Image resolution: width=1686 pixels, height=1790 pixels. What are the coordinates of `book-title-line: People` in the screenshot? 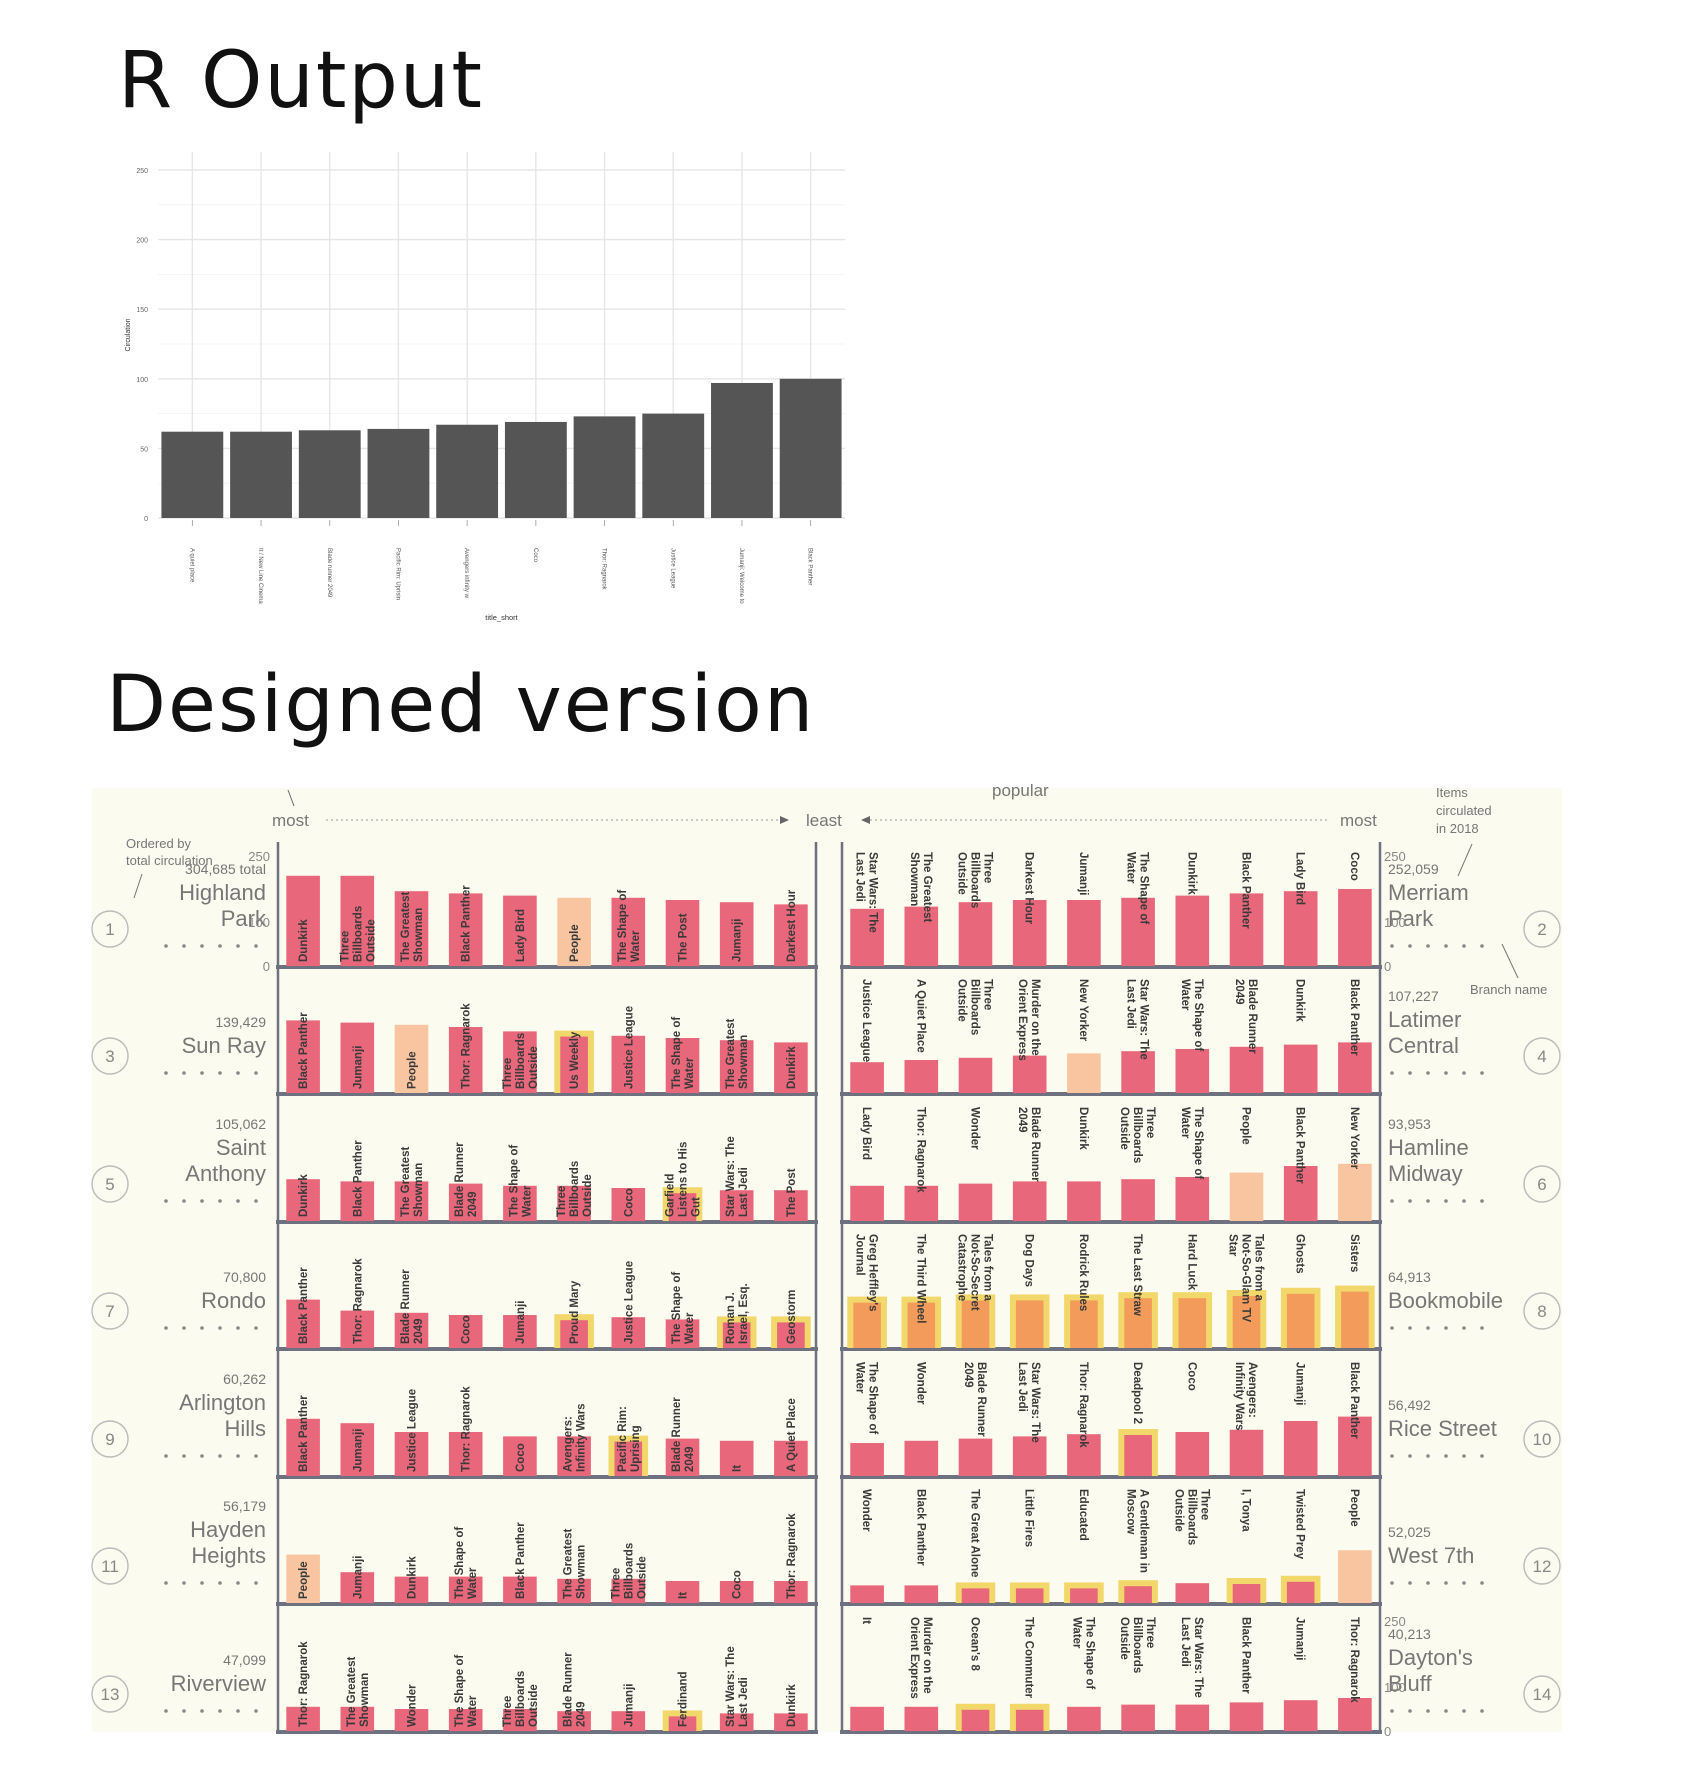 It's located at (304, 1580).